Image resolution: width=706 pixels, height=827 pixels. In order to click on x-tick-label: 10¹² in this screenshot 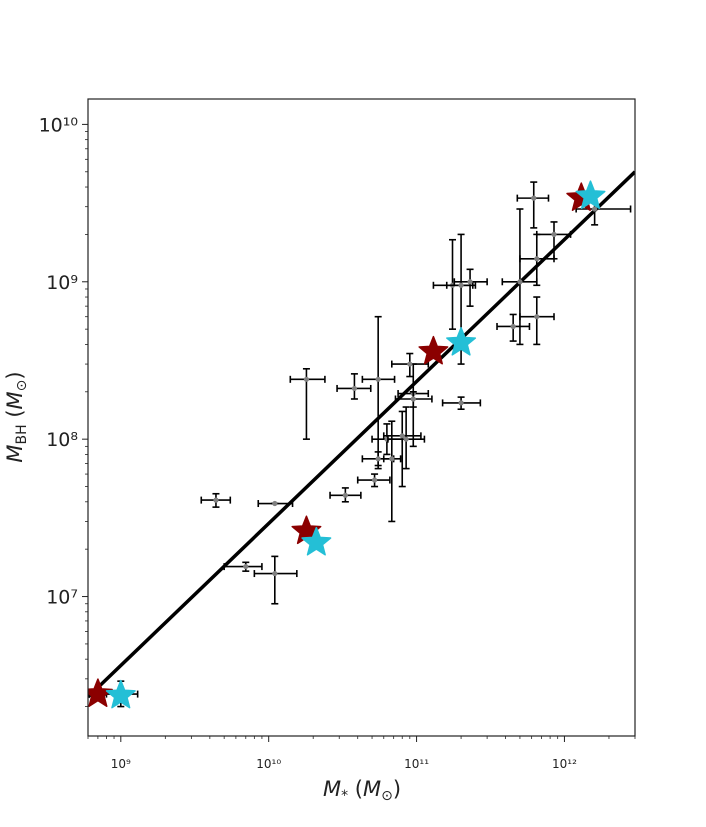, I will do `click(564, 764)`.